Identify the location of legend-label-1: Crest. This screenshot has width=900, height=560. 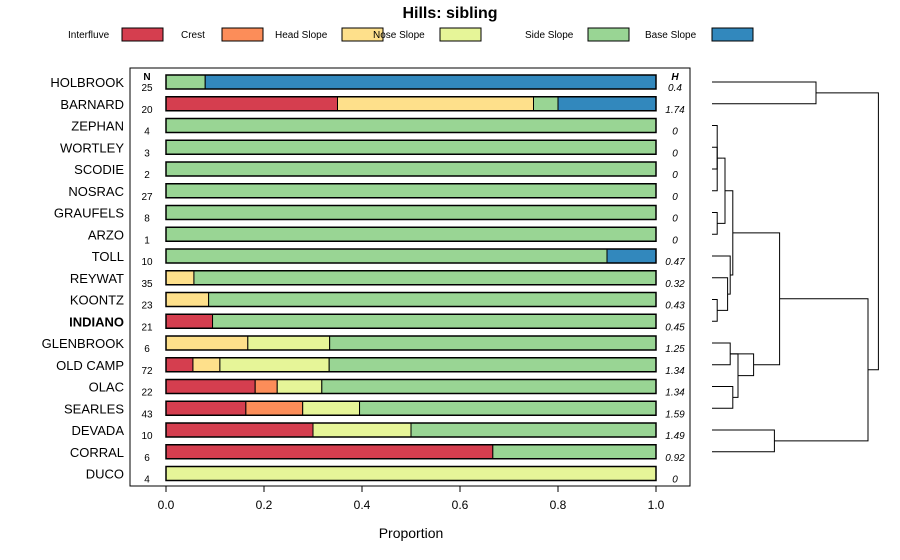
(193, 35).